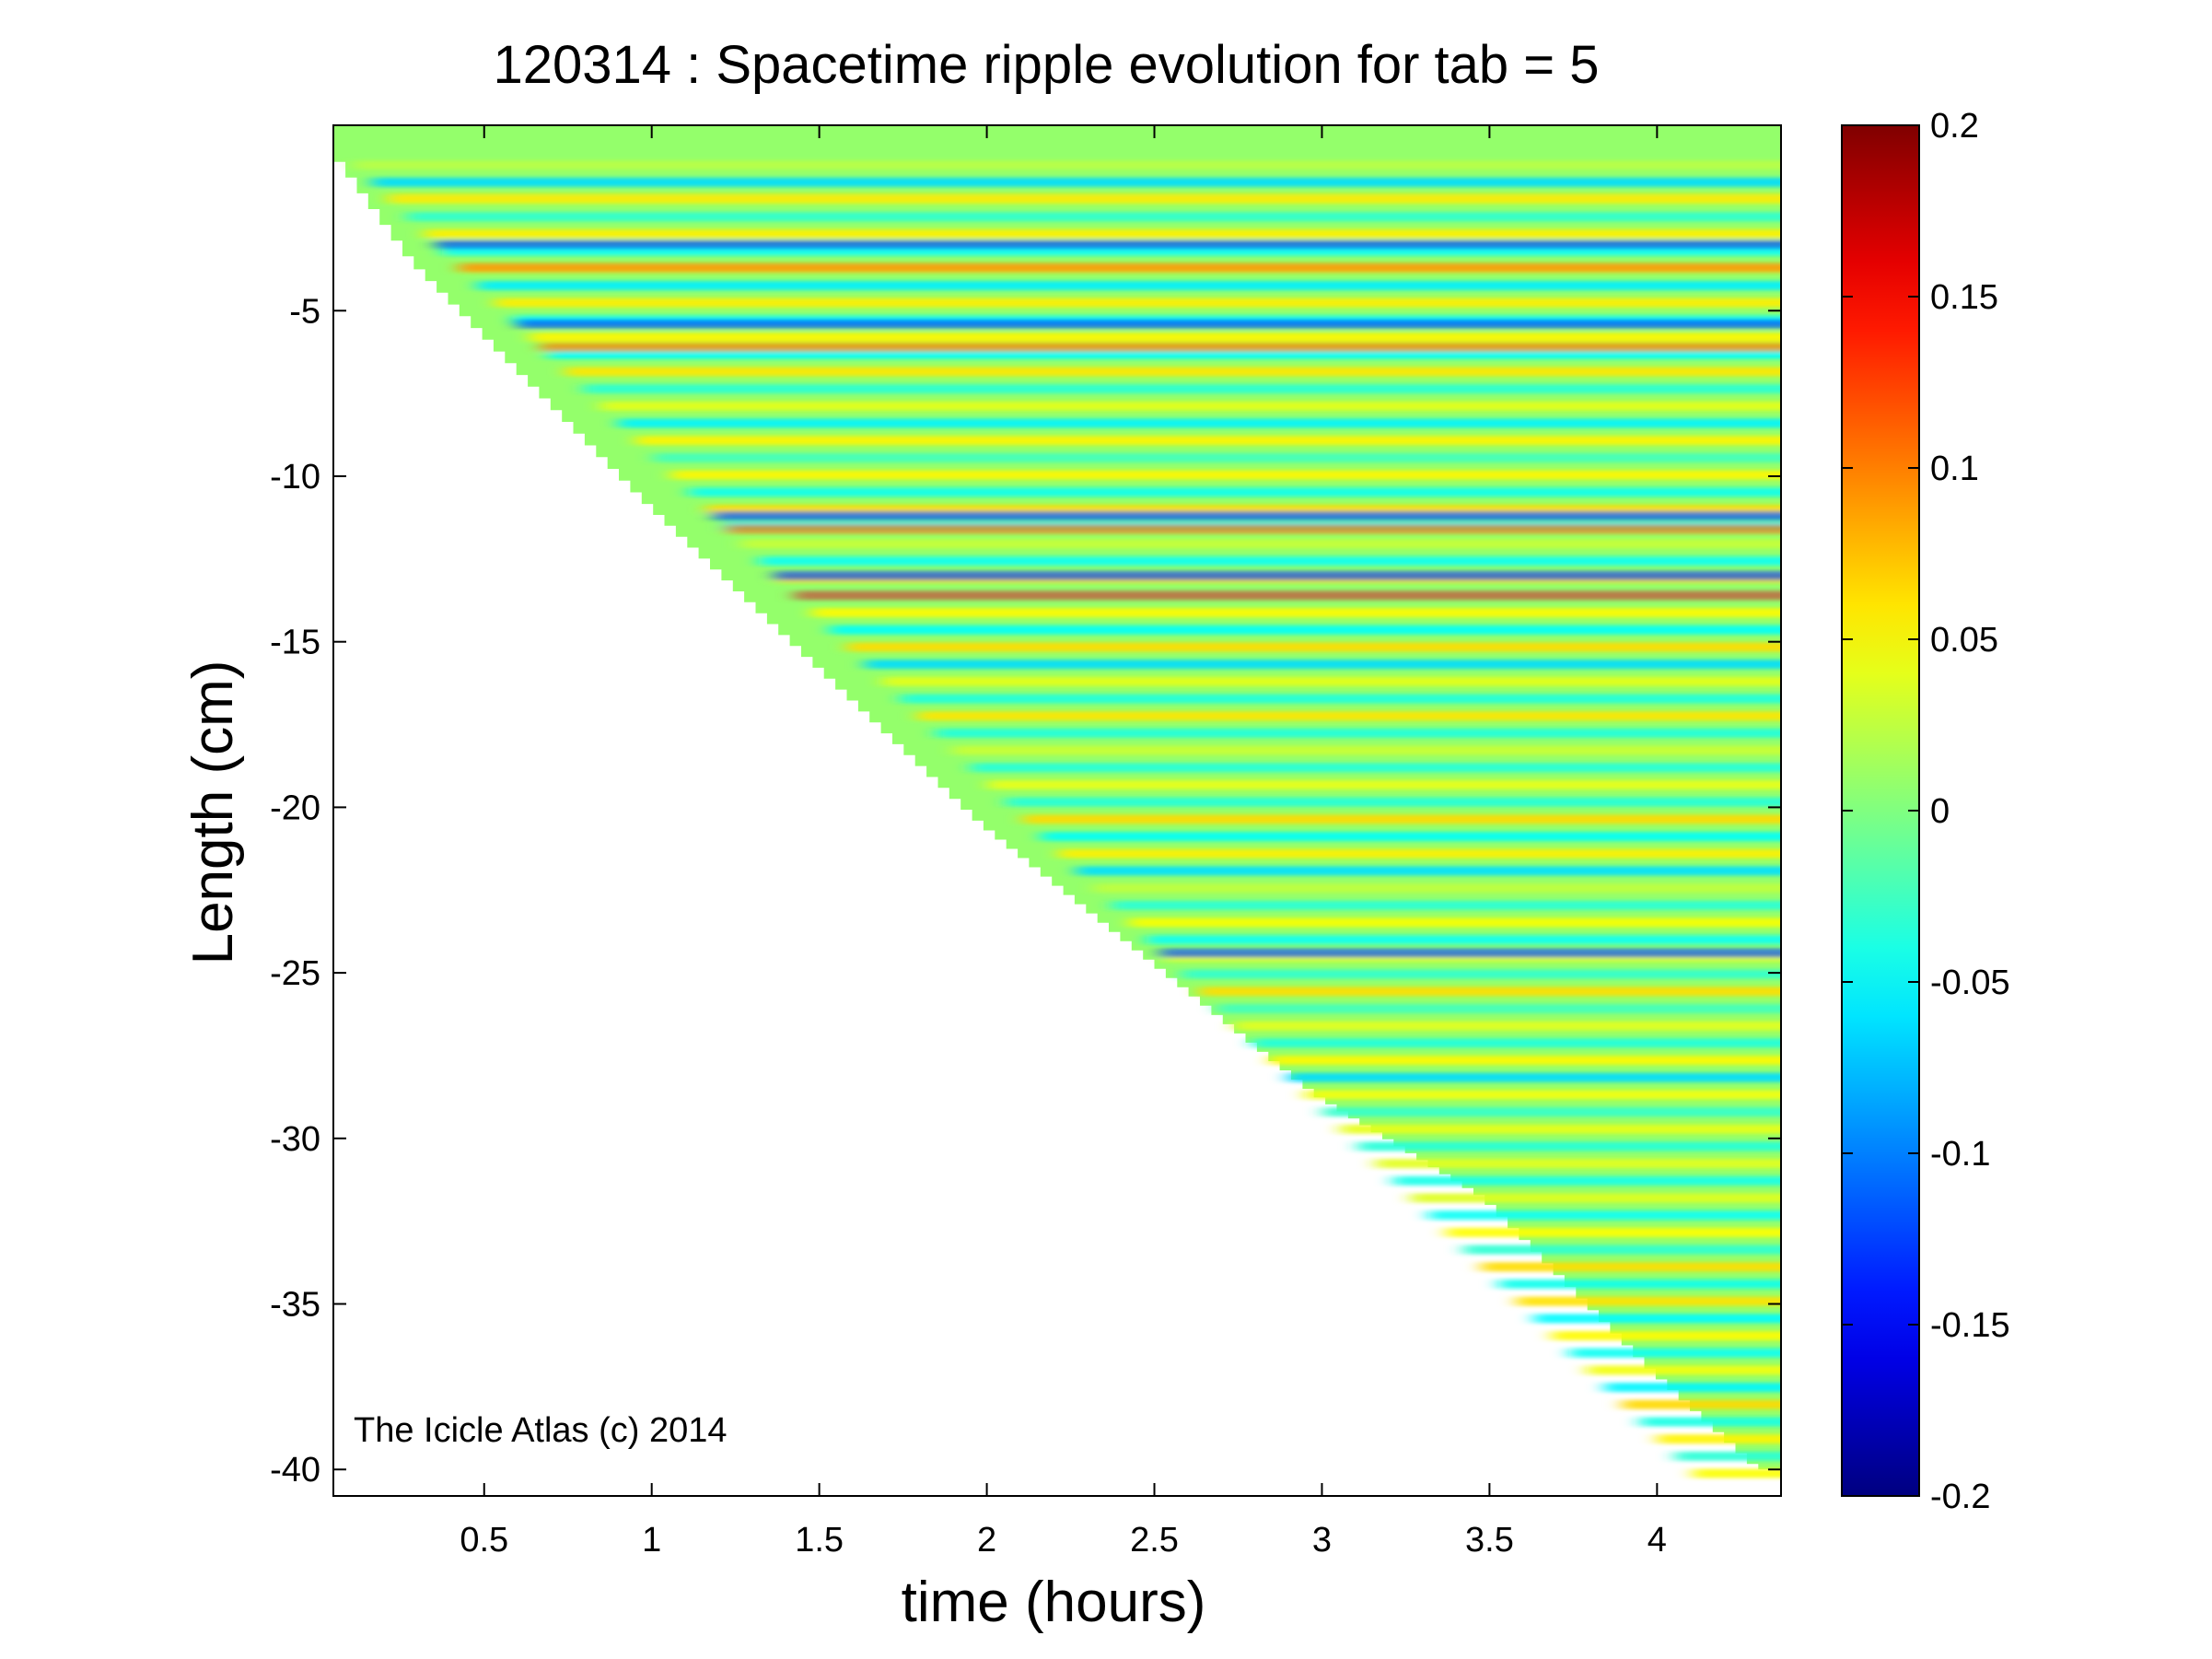 The width and height of the screenshot is (2212, 1659). What do you see at coordinates (652, 1540) in the screenshot?
I see `x-tick-label: 1` at bounding box center [652, 1540].